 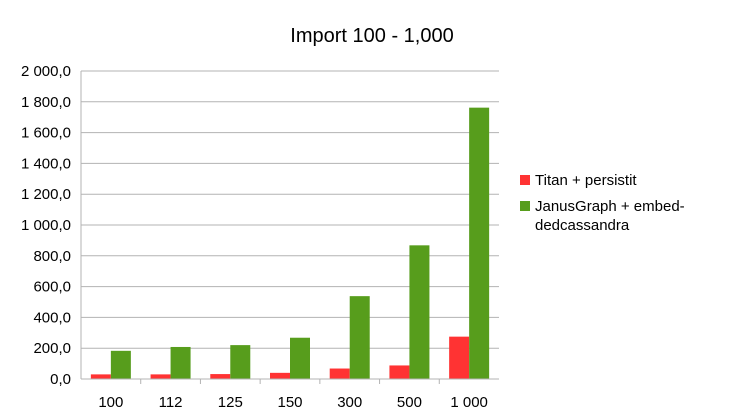 What do you see at coordinates (371, 36) in the screenshot?
I see `chart-title: Import 100 - 1,000` at bounding box center [371, 36].